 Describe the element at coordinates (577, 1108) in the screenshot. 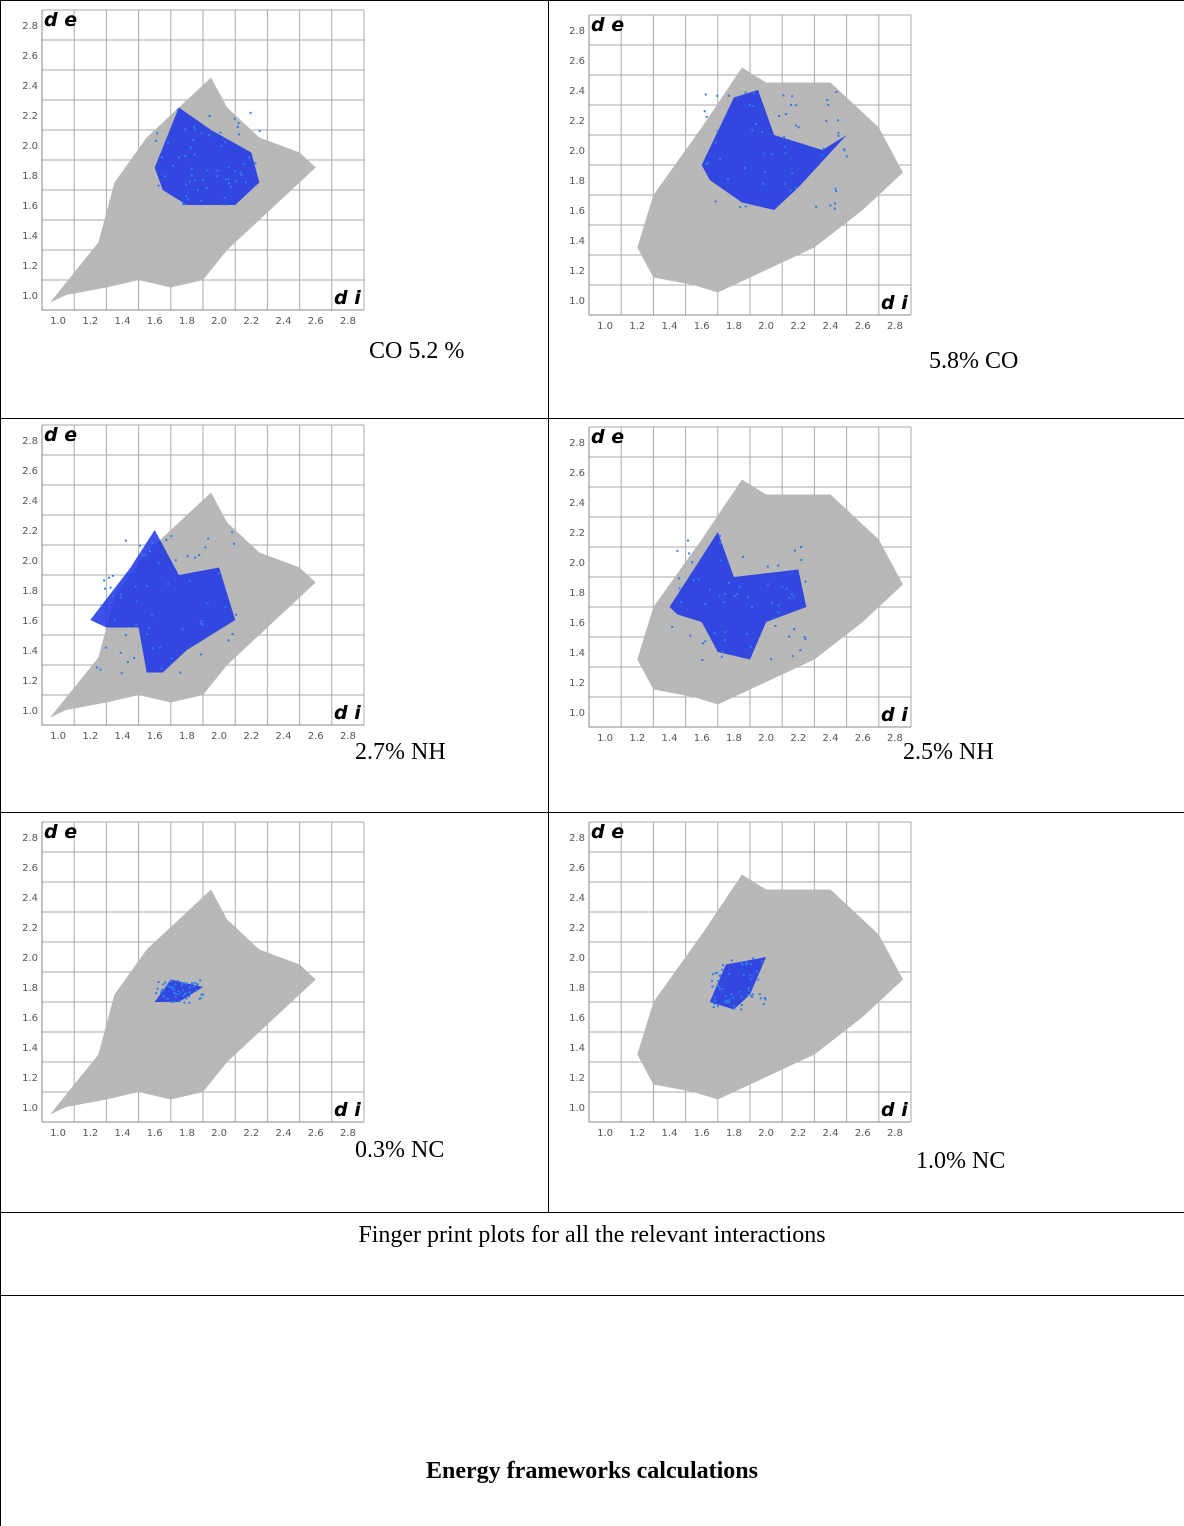

I see `y-tick-label: 1.0` at that location.